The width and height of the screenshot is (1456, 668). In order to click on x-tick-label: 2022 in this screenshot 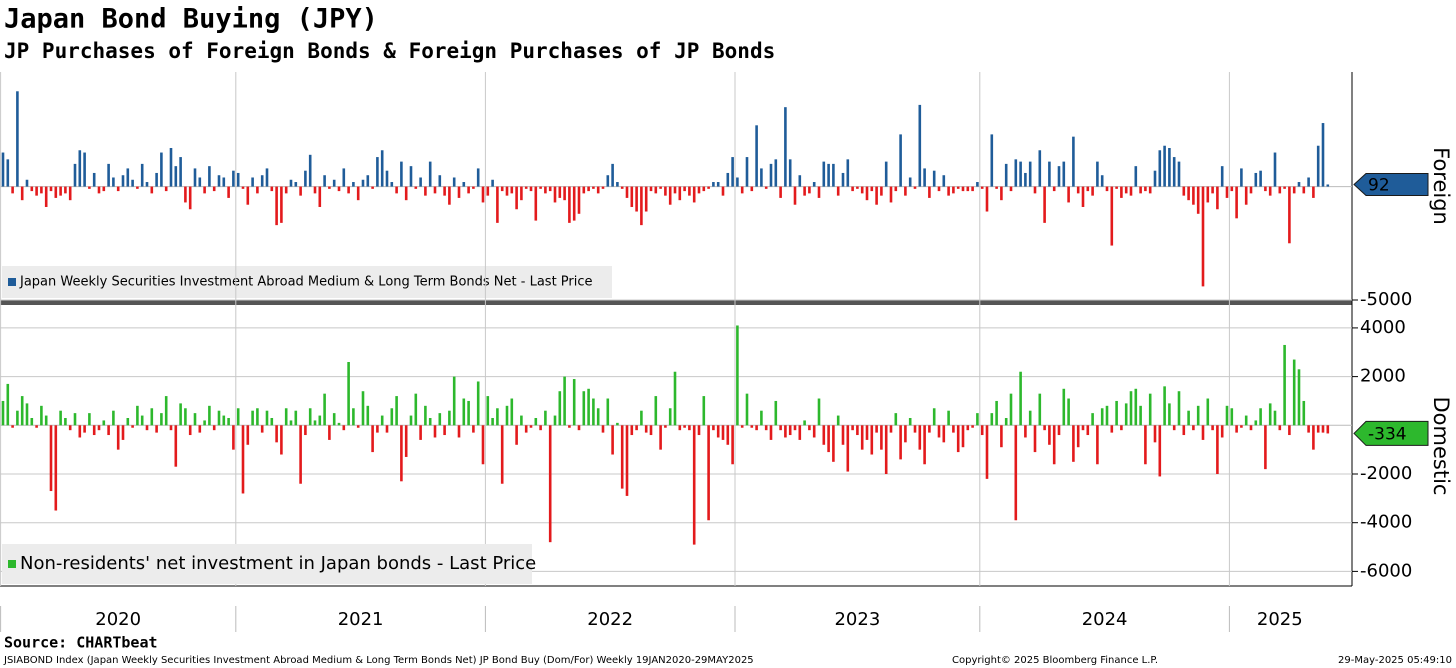, I will do `click(610, 619)`.